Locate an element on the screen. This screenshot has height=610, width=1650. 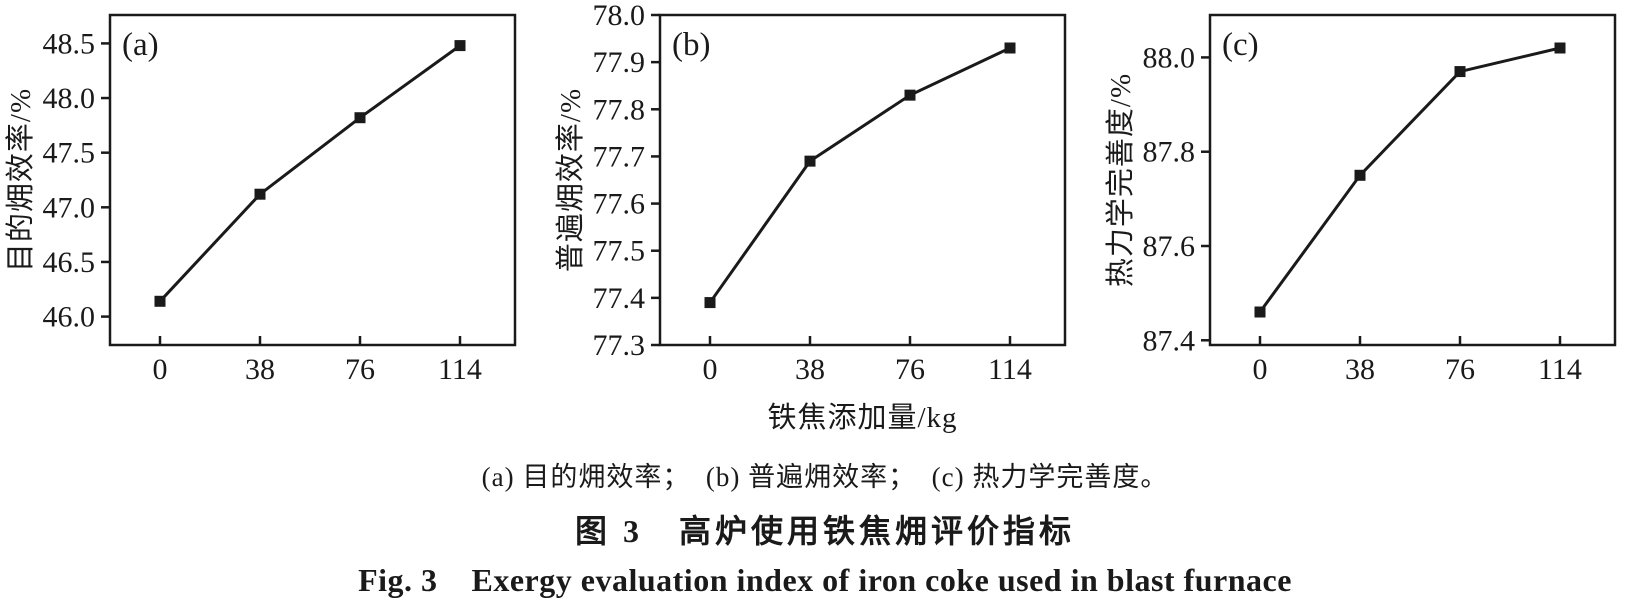
y-tick-label: 78.0 is located at coordinates (619, 16).